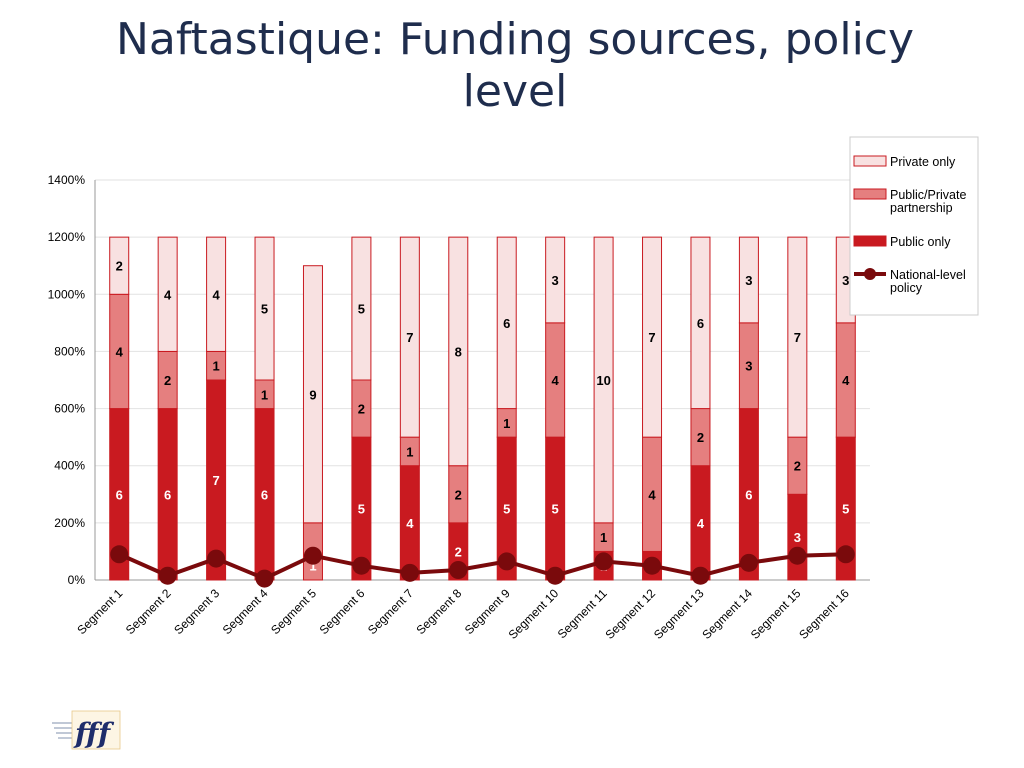  I want to click on x-tick-label: Segment 11, so click(582, 613).